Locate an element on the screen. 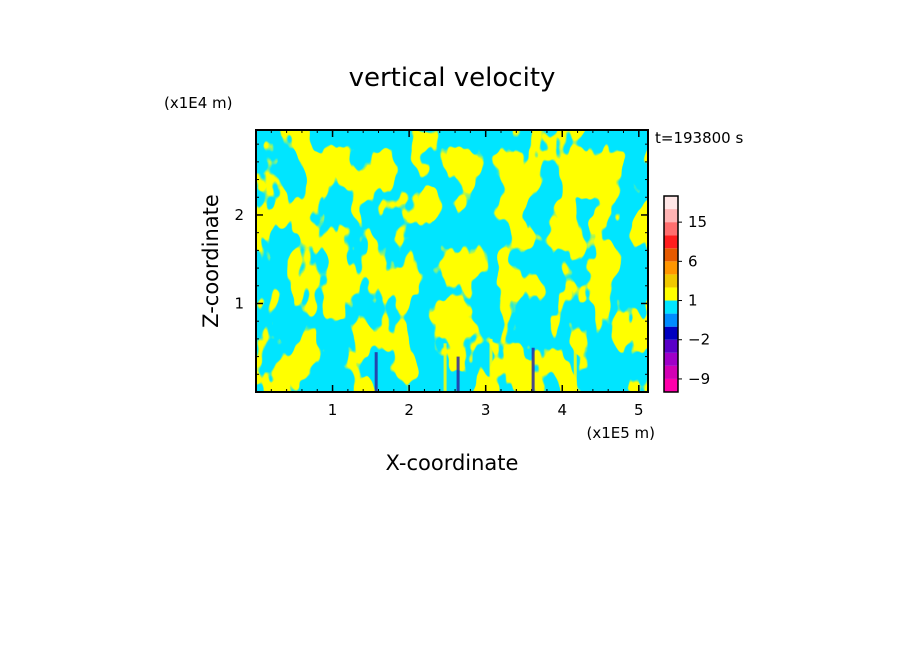 This screenshot has width=904, height=654. y-unit-label: (x1E4 m) is located at coordinates (198, 103).